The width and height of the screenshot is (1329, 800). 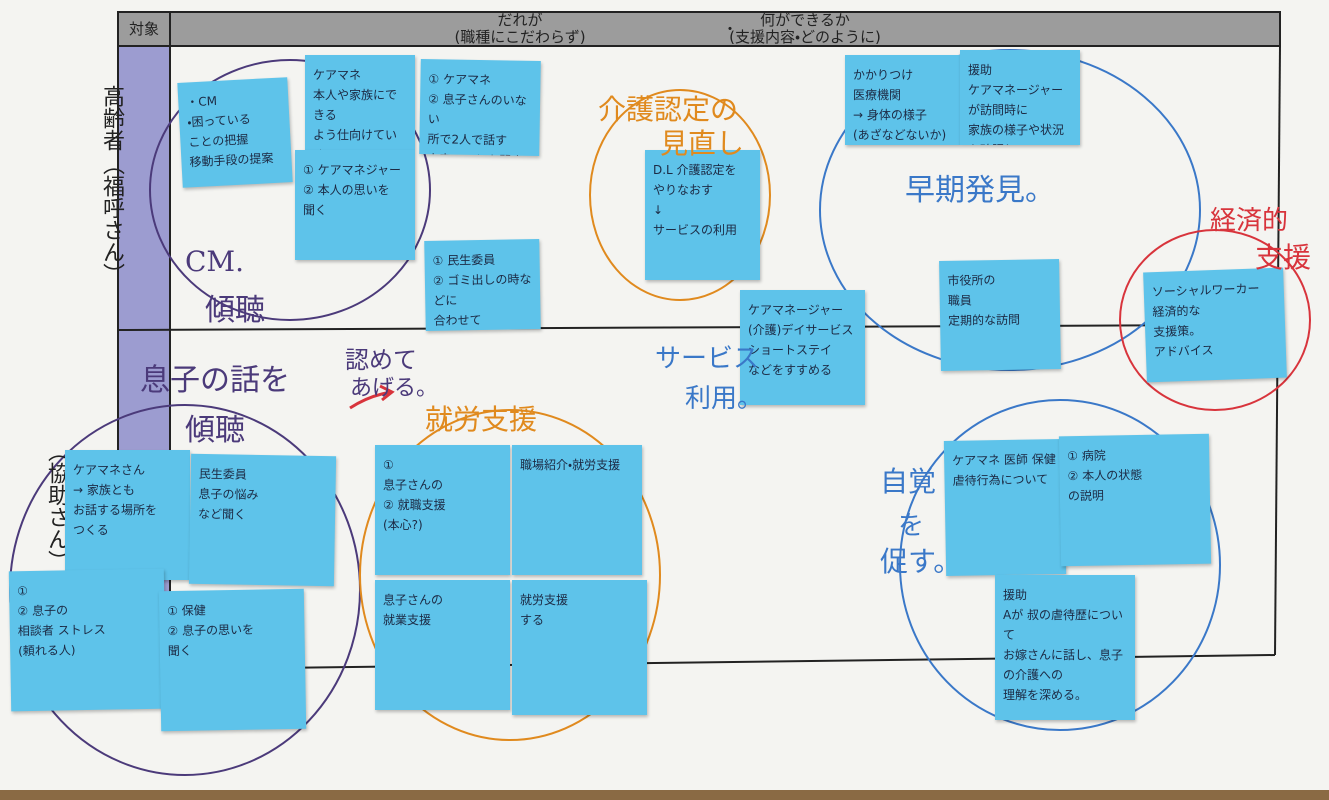 What do you see at coordinates (1249, 221) in the screenshot?
I see `handwritten-note: 経済的` at bounding box center [1249, 221].